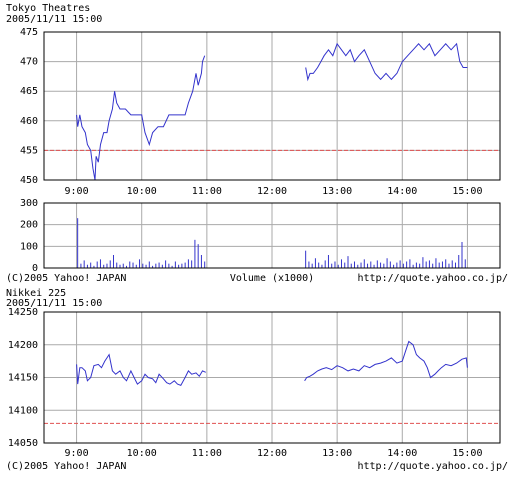 This screenshot has width=512, height=480. What do you see at coordinates (23, 312) in the screenshot?
I see `y-tick-label: 14250` at bounding box center [23, 312].